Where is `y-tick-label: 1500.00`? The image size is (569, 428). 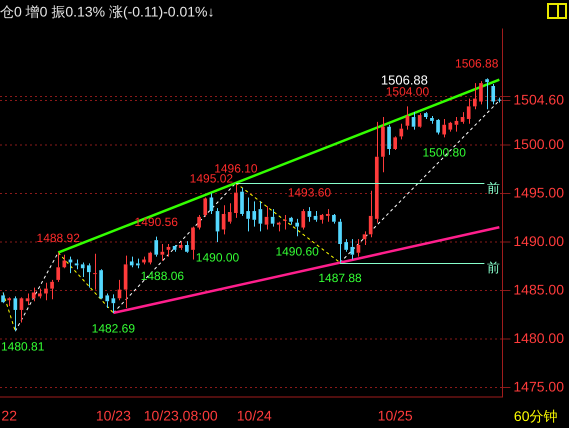
y-tick-label: 1500.00 is located at coordinates (538, 144).